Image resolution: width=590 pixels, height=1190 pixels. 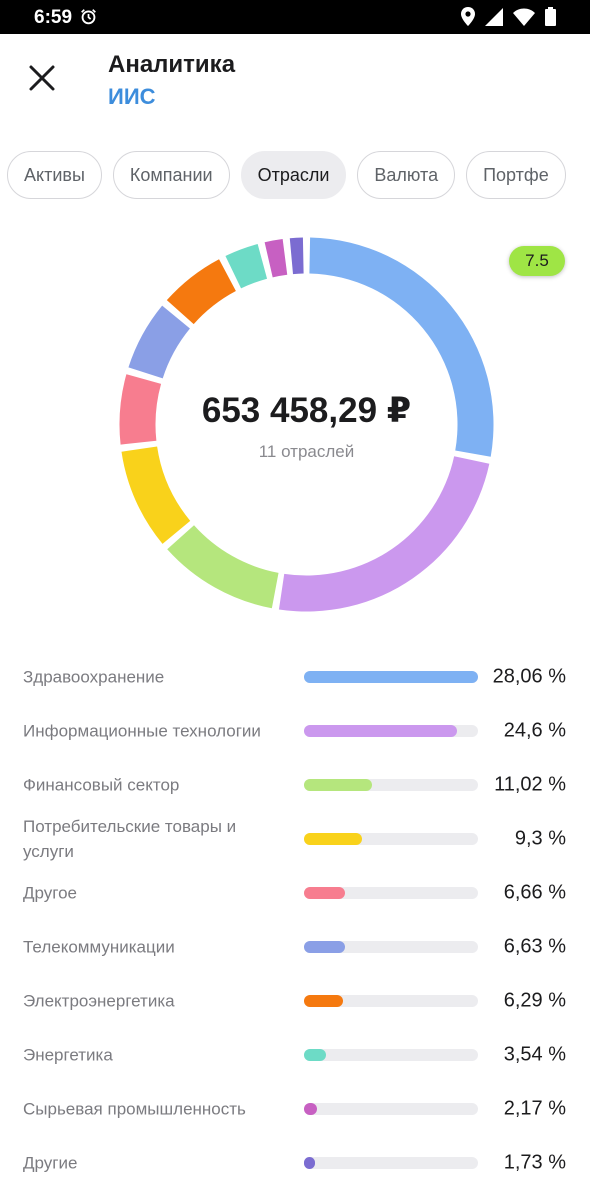 I want to click on sector-label: Финансовый сектор, so click(x=101, y=785).